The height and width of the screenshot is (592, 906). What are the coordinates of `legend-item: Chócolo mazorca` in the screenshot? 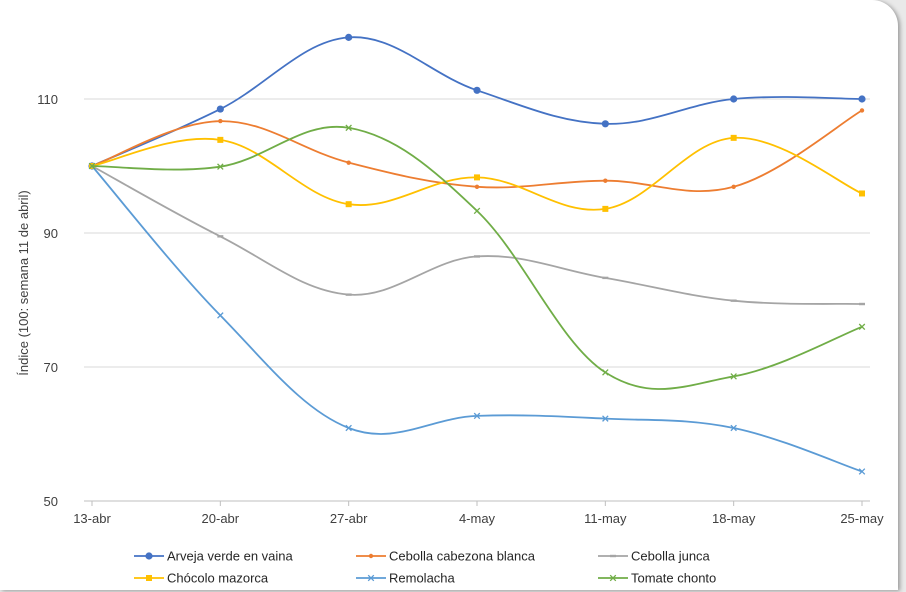 It's located at (201, 578).